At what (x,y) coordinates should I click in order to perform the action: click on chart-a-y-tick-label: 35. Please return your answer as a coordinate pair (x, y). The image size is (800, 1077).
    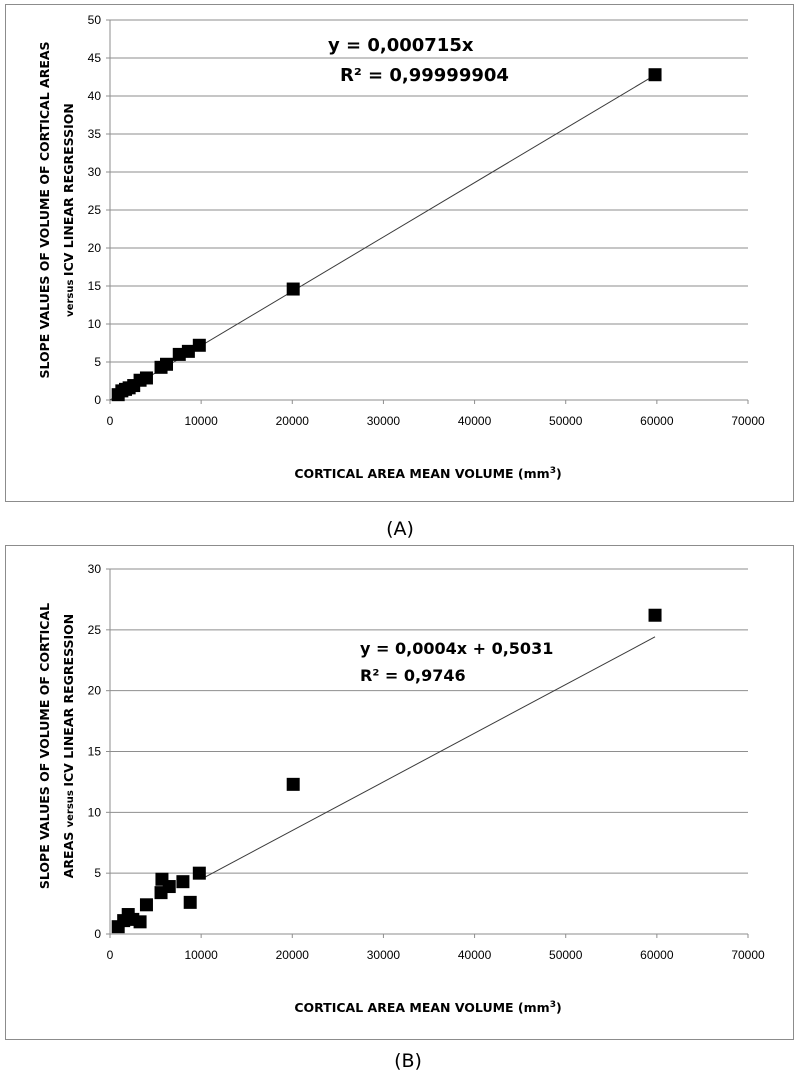
    Looking at the image, I should click on (95, 134).